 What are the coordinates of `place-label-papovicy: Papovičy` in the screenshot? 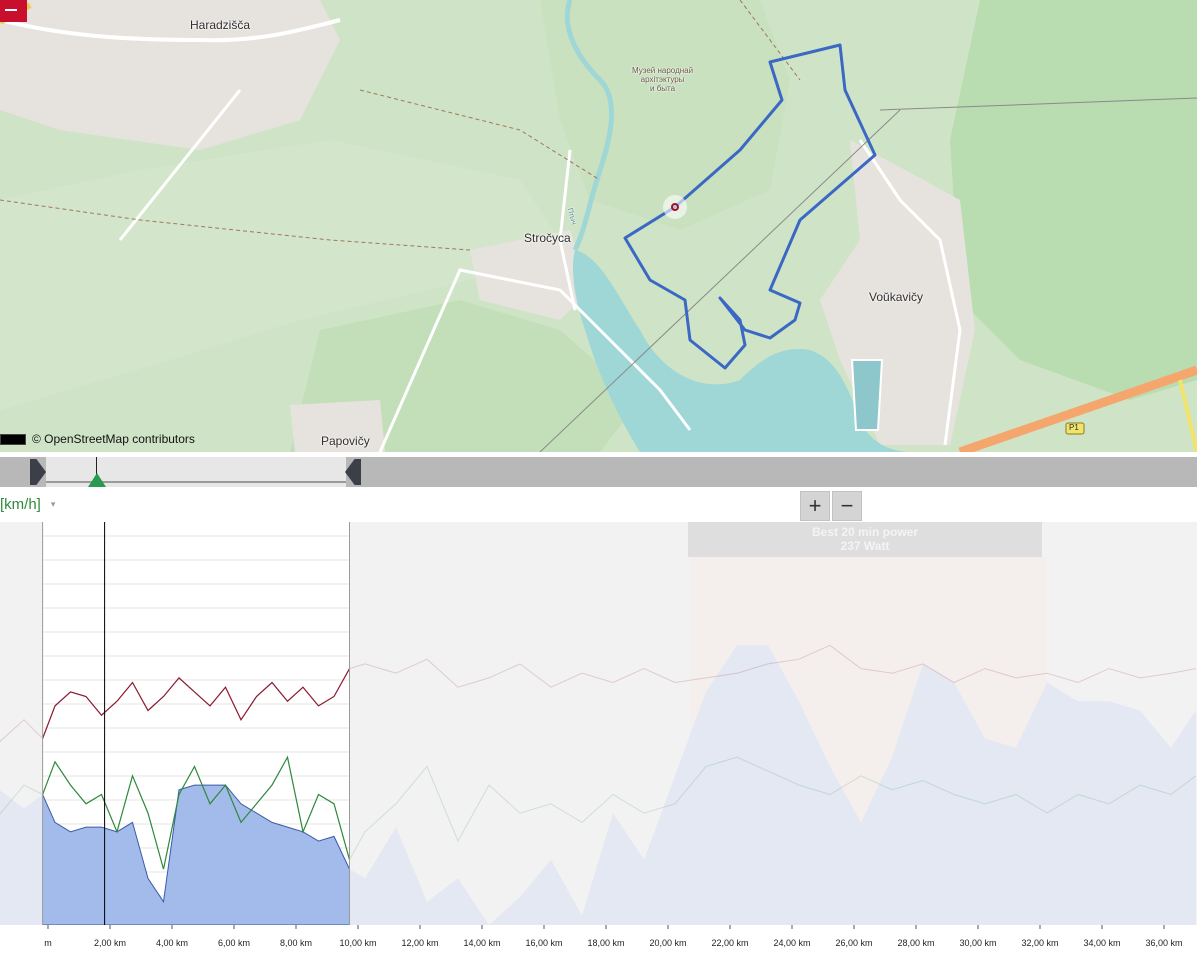 It's located at (345, 441).